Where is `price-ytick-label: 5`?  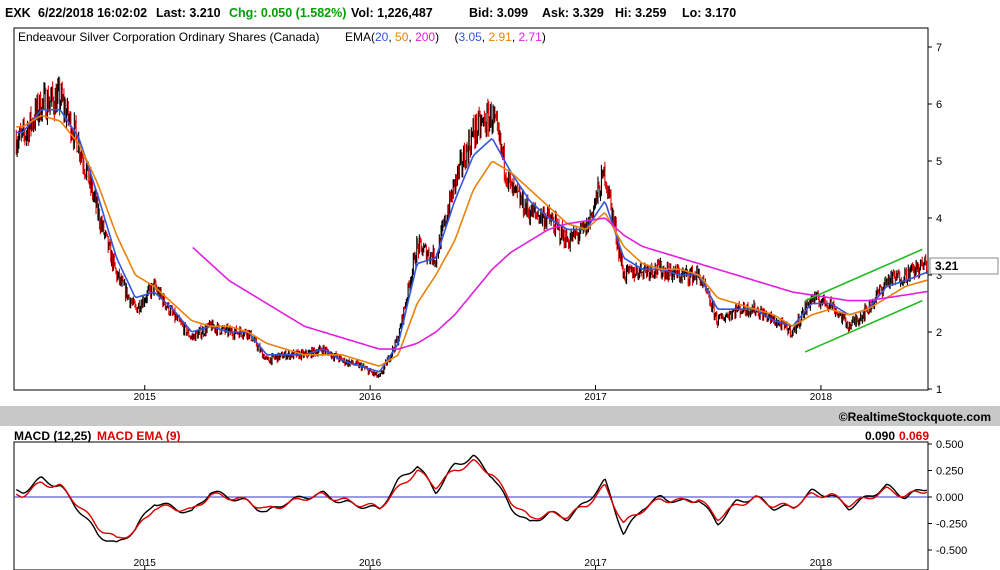
price-ytick-label: 5 is located at coordinates (939, 162).